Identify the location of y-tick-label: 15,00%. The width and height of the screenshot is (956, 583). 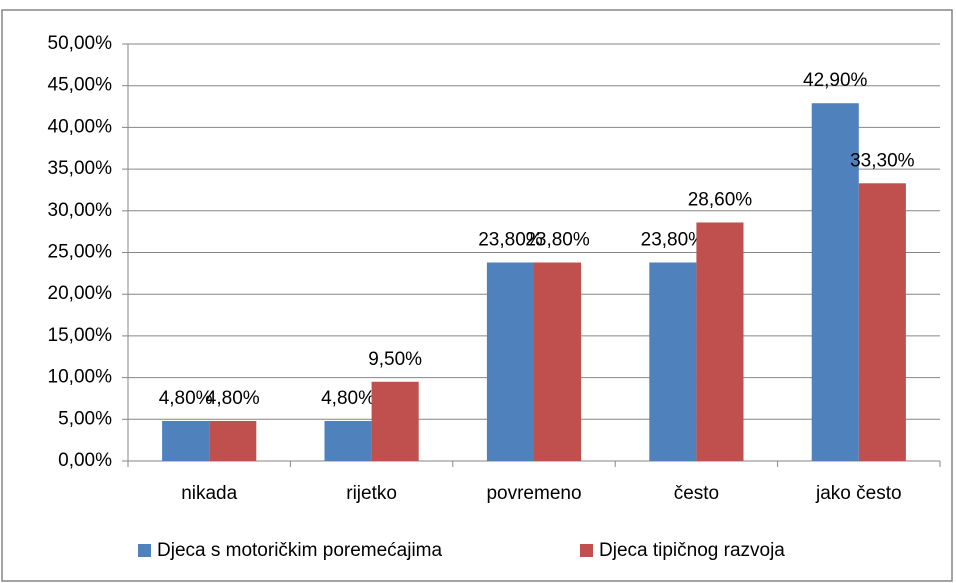
(80, 335).